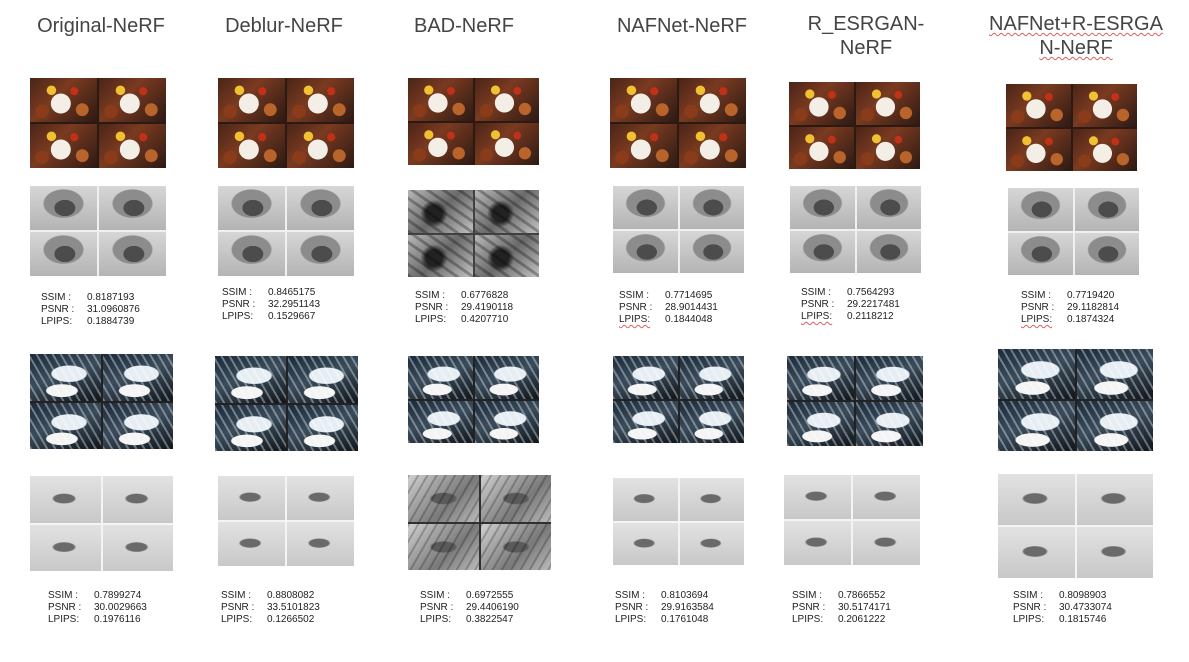 Image resolution: width=1189 pixels, height=662 pixels. I want to click on lpips-value: 0.1884739, so click(110, 322).